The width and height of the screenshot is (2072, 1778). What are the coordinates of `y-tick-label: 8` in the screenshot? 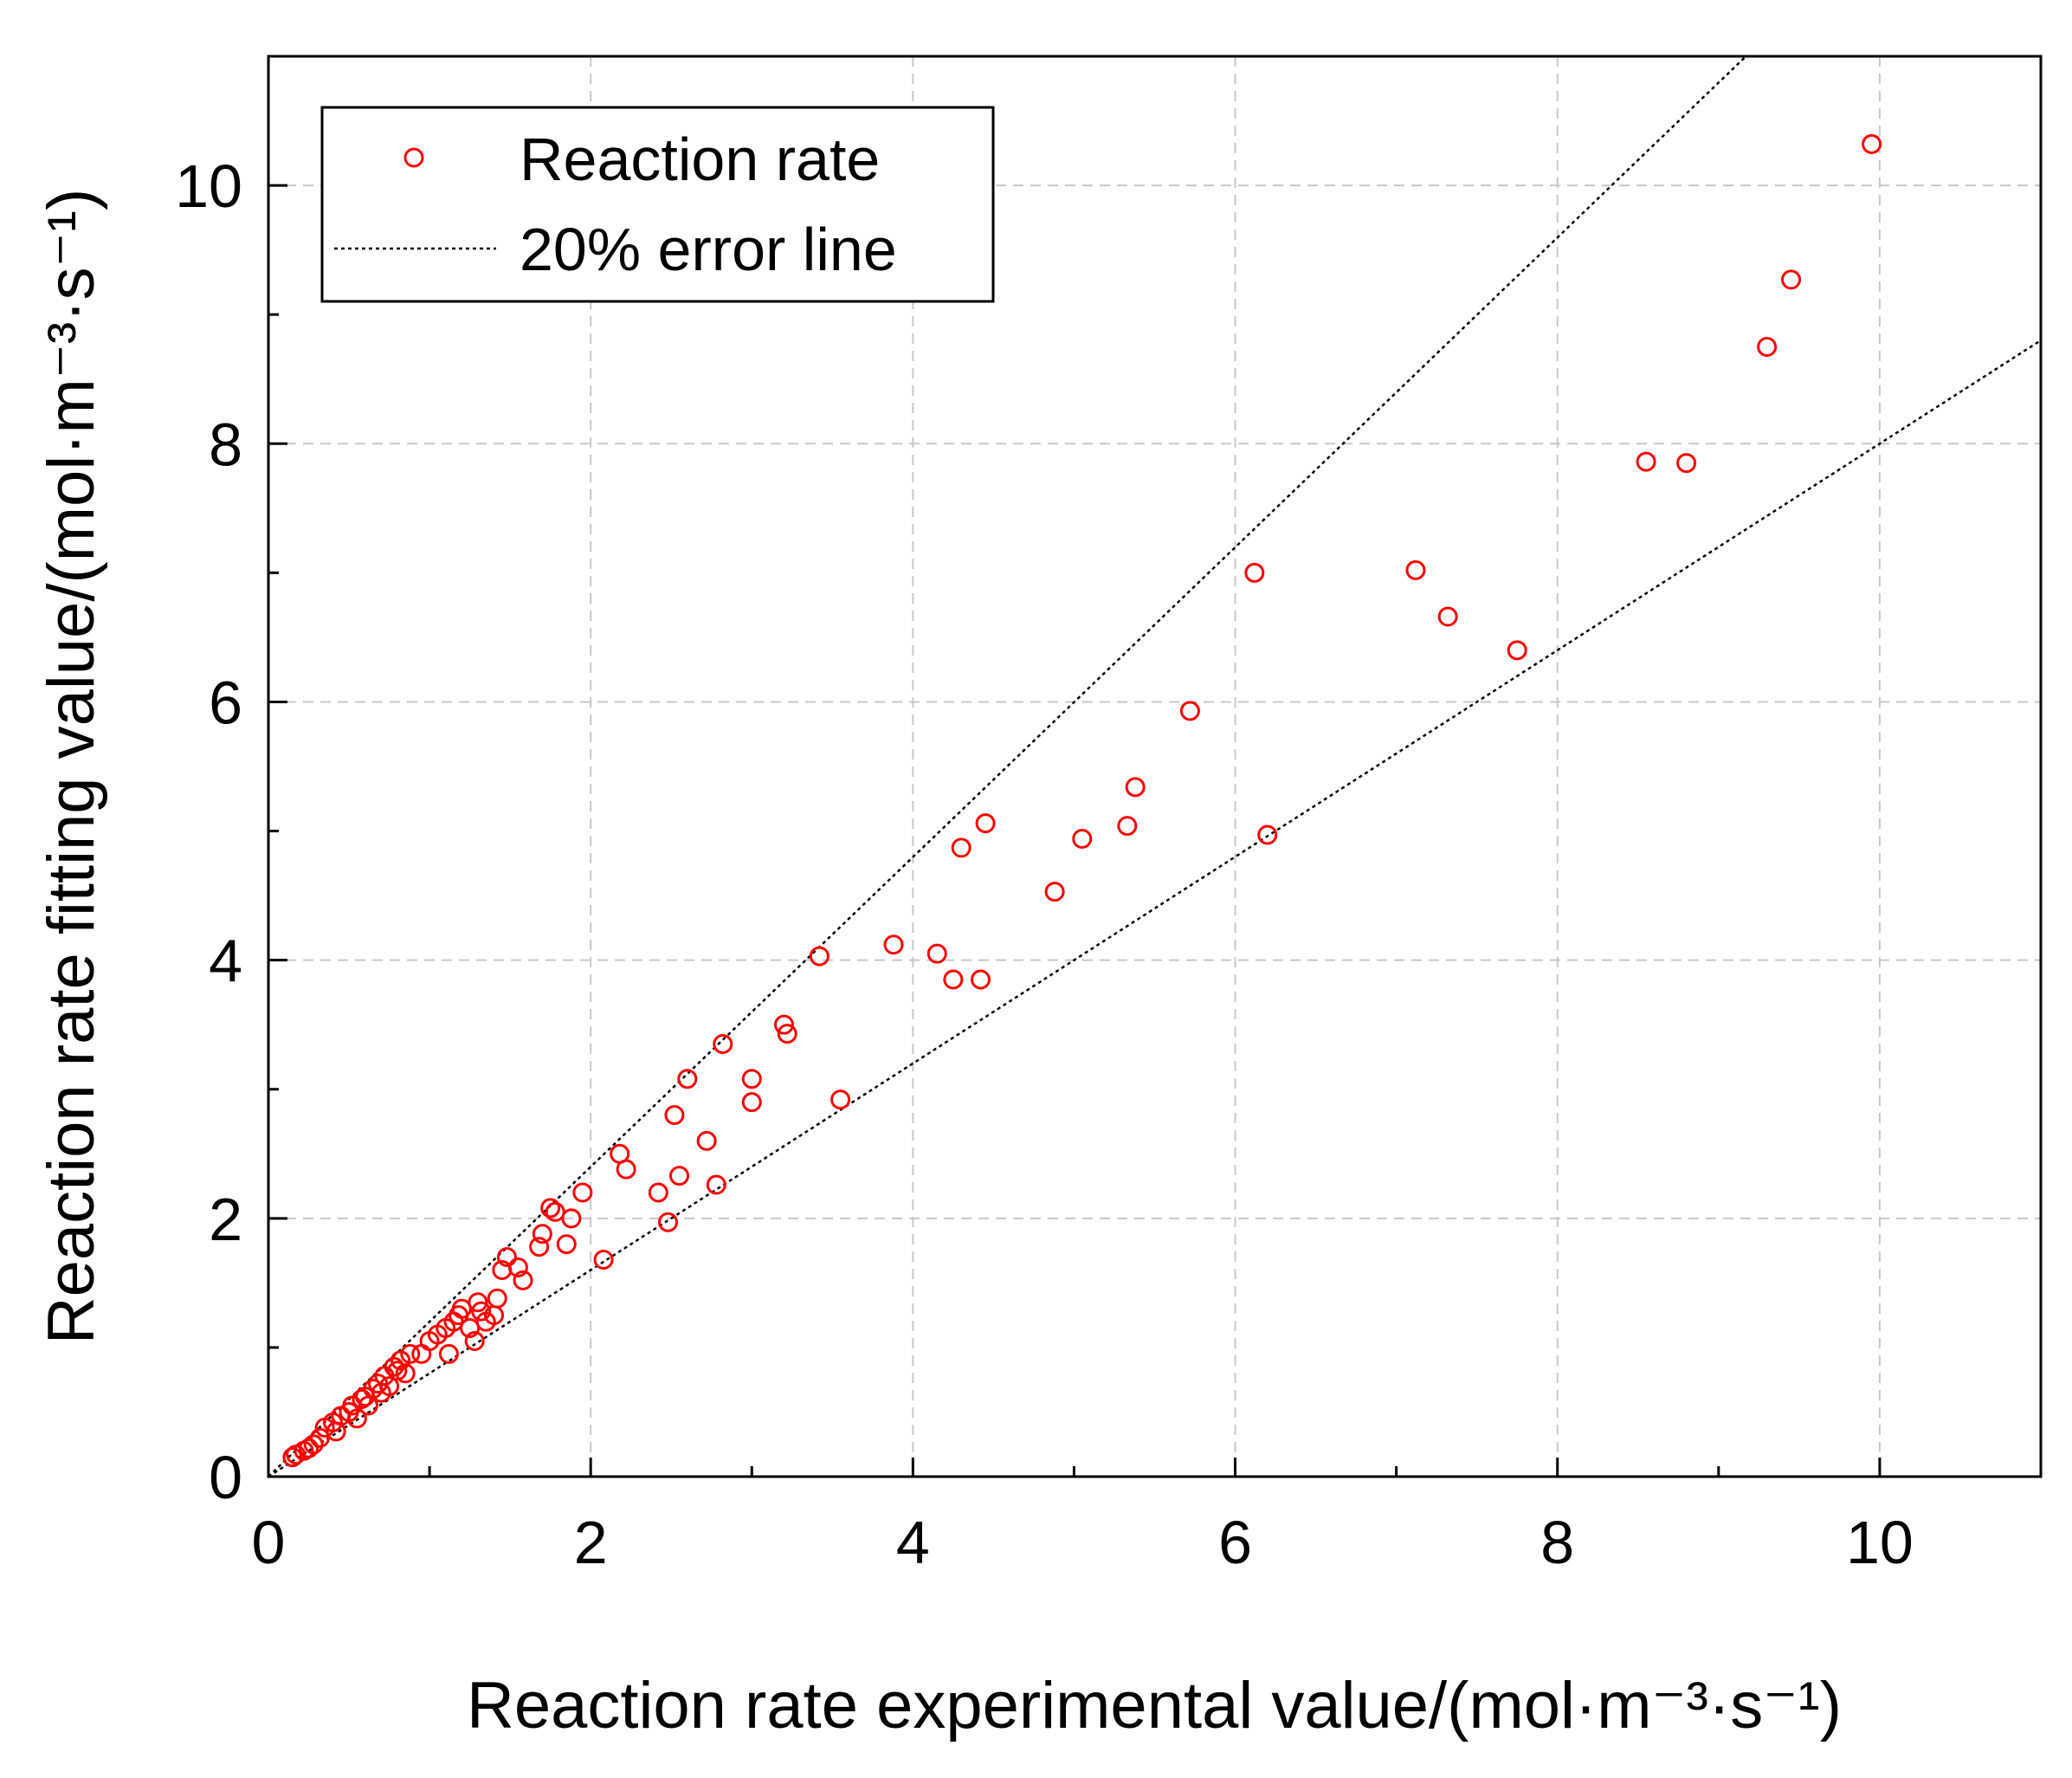 It's located at (225, 444).